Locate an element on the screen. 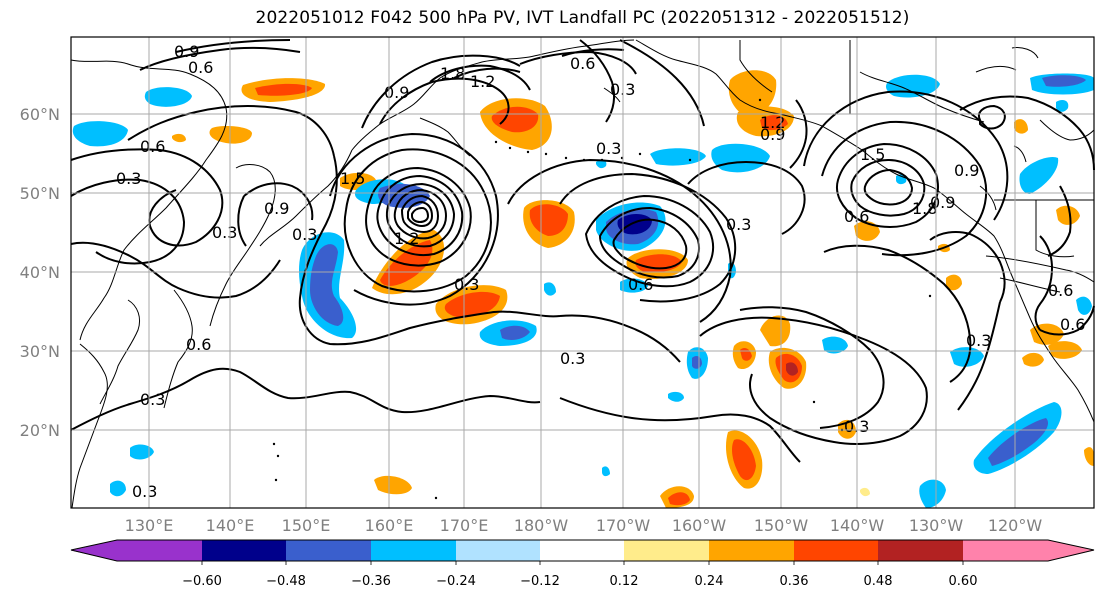 This screenshot has width=1105, height=601. lat-label: 40°N is located at coordinates (40, 272).